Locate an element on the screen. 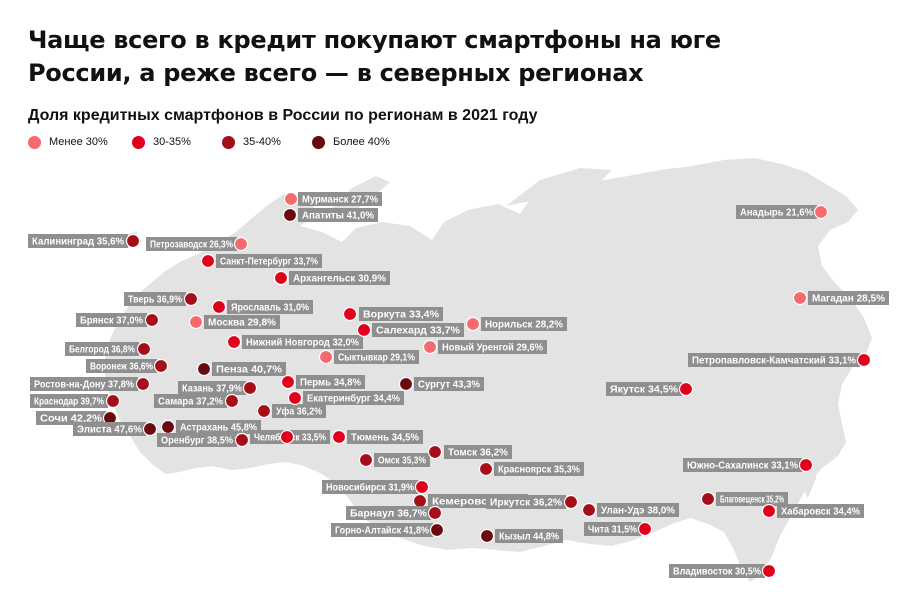 The height and width of the screenshot is (594, 900). city-marker: Челябинск 33,5% is located at coordinates (290, 437).